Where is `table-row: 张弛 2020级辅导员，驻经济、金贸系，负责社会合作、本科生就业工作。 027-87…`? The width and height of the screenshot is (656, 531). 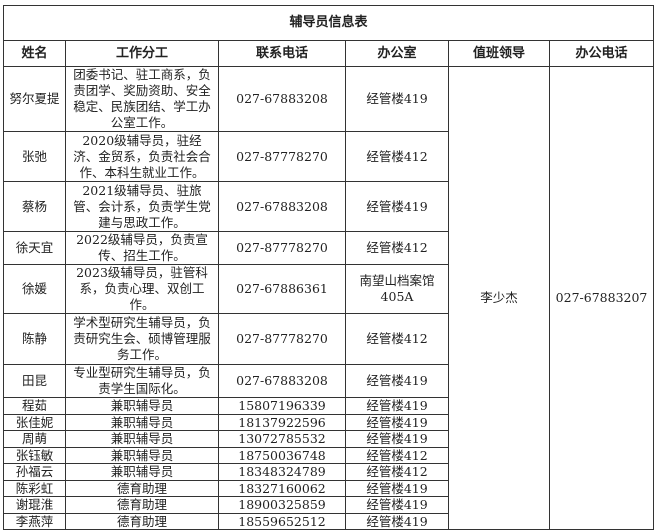 table-row: 张弛 2020级辅导员，驻经济、金贸系，负责社会合作、本科生就业工作。 027-87… is located at coordinates (328, 156).